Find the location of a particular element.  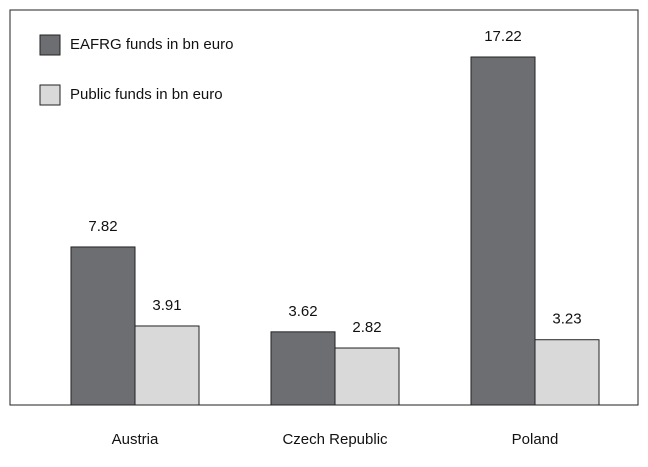

x-tick-label: Austria is located at coordinates (135, 439).